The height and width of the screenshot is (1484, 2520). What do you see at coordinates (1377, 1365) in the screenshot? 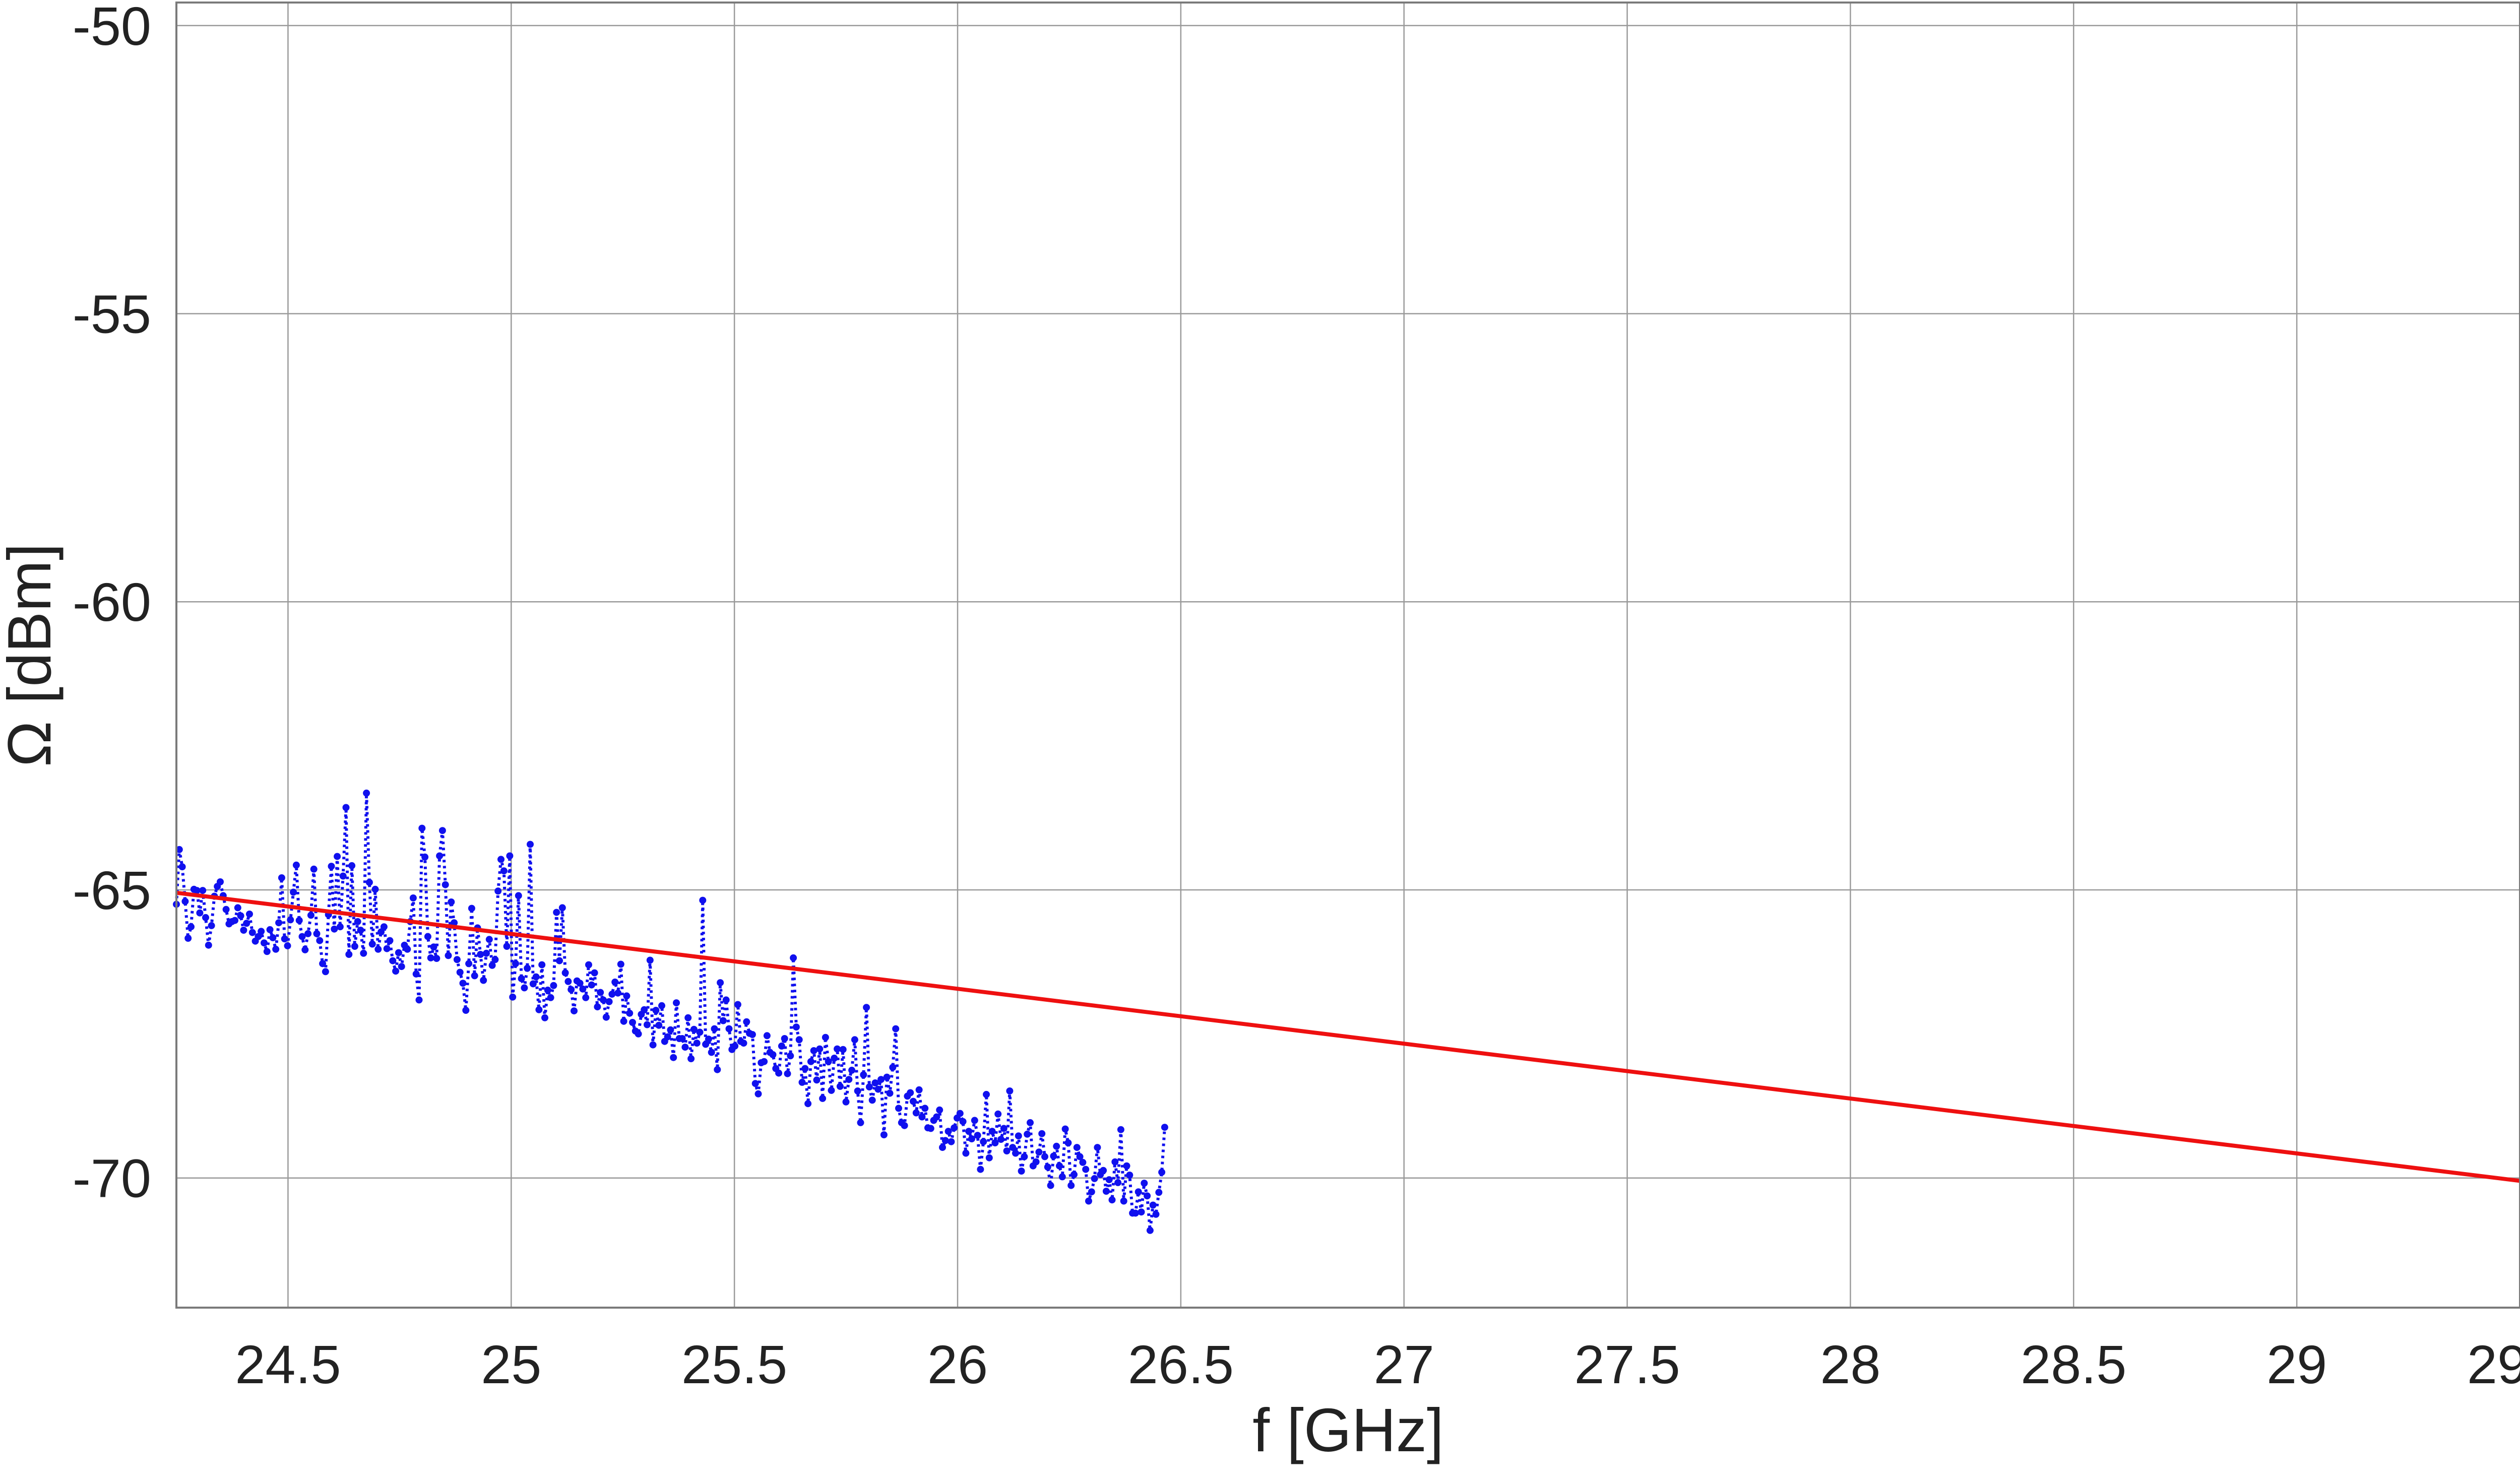
I see `x-tick-labels: 24.5 25 25.5 26 26.5 27 27.5 28 28.5 29 29.5` at bounding box center [1377, 1365].